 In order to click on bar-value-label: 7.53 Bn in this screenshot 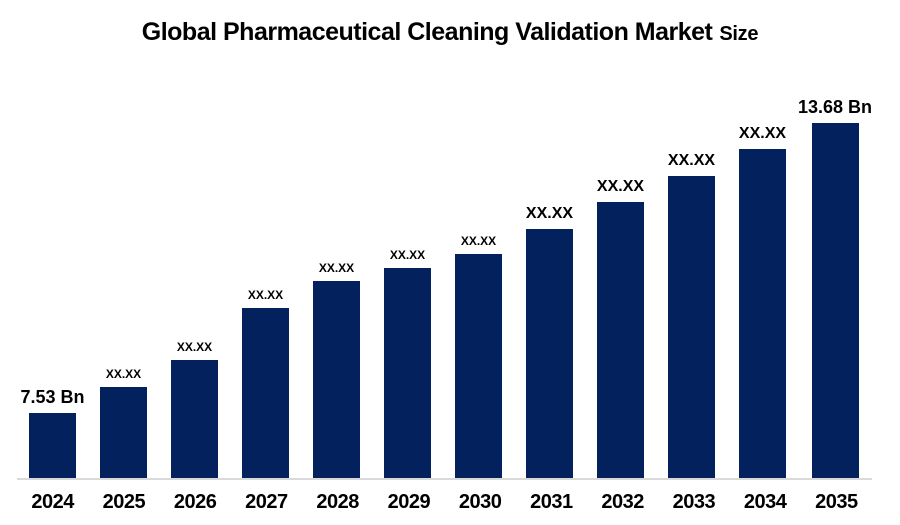, I will do `click(52, 397)`.